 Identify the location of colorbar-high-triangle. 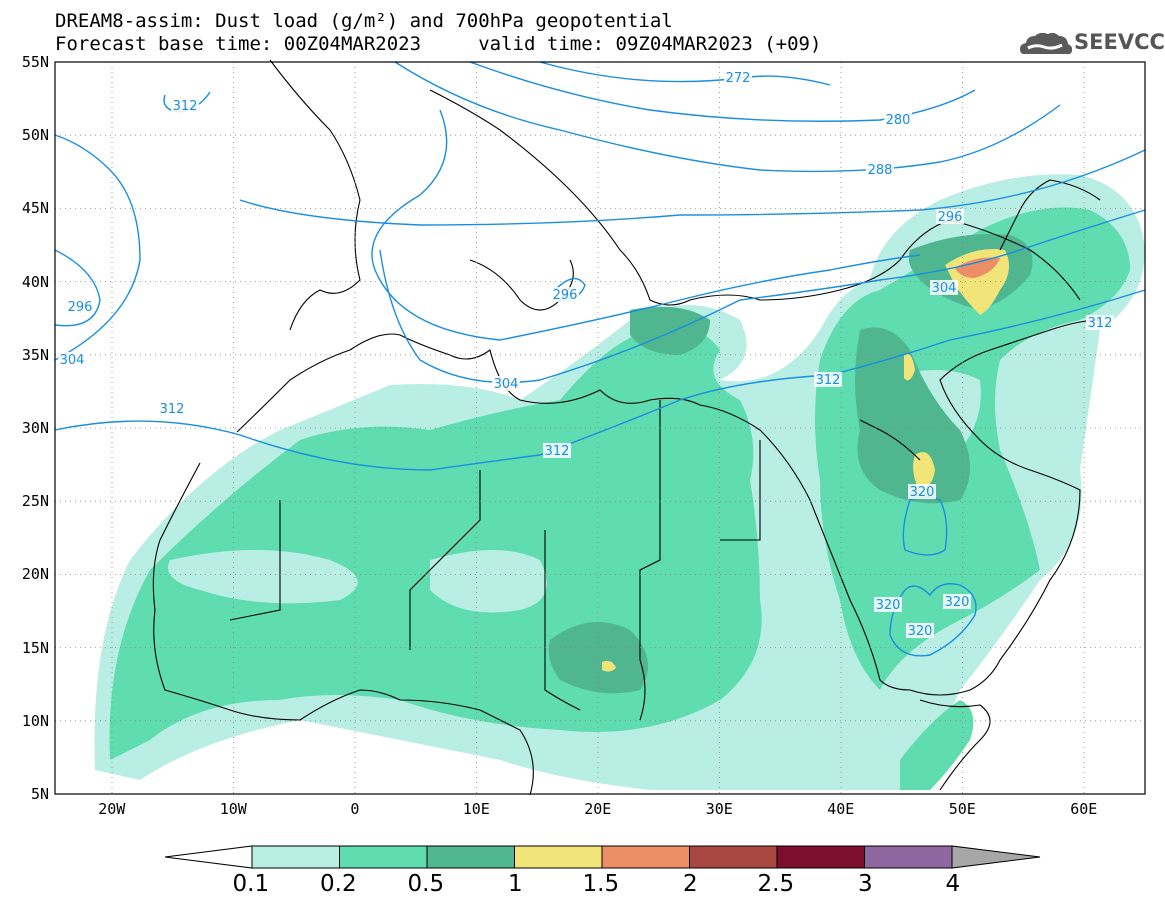
(996, 857).